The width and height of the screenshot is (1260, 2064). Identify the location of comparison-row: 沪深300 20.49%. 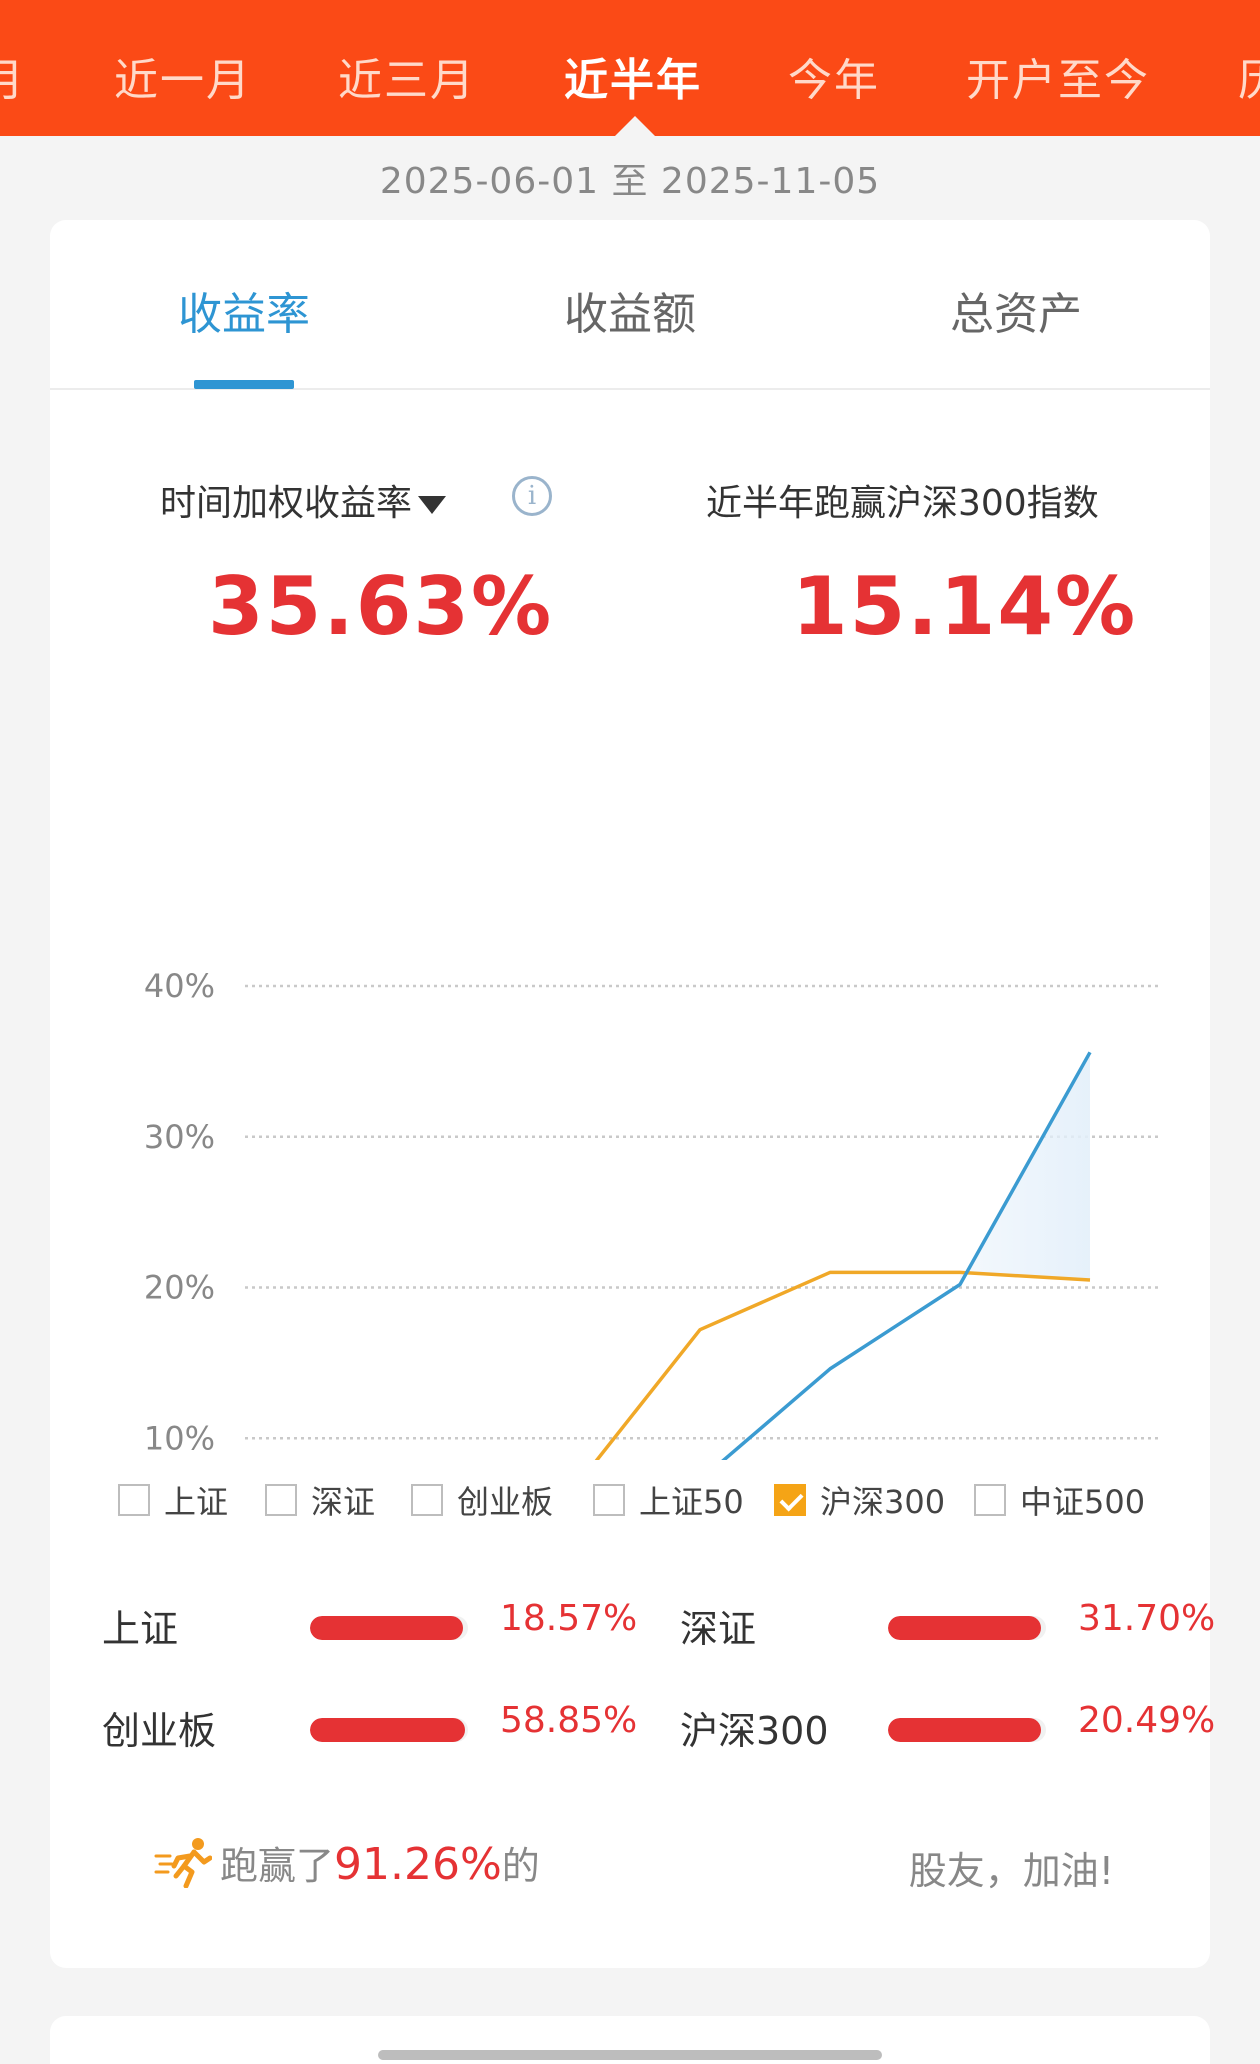
(947, 1730).